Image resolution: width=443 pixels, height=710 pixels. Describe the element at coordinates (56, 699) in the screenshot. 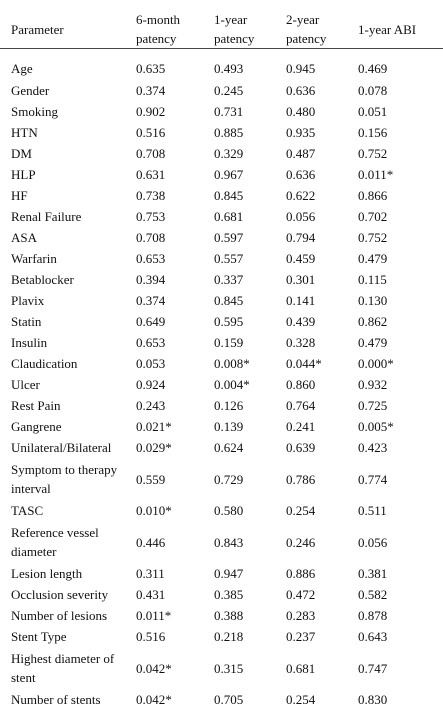

I see `row-parameter-label: Number of stents` at that location.